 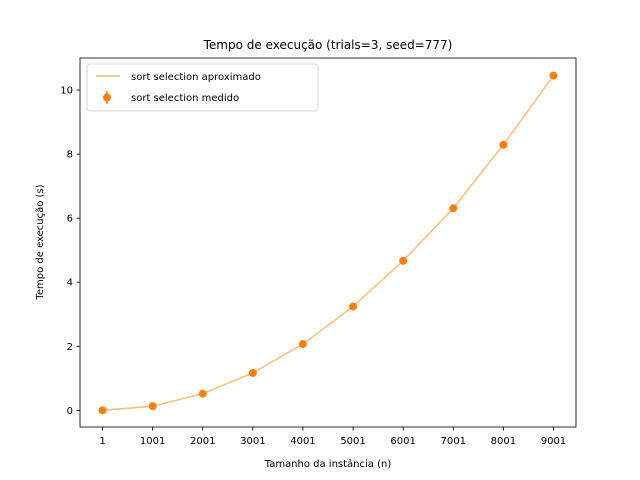 What do you see at coordinates (196, 77) in the screenshot?
I see `legend-label-aproximado: sort selection aproximado` at bounding box center [196, 77].